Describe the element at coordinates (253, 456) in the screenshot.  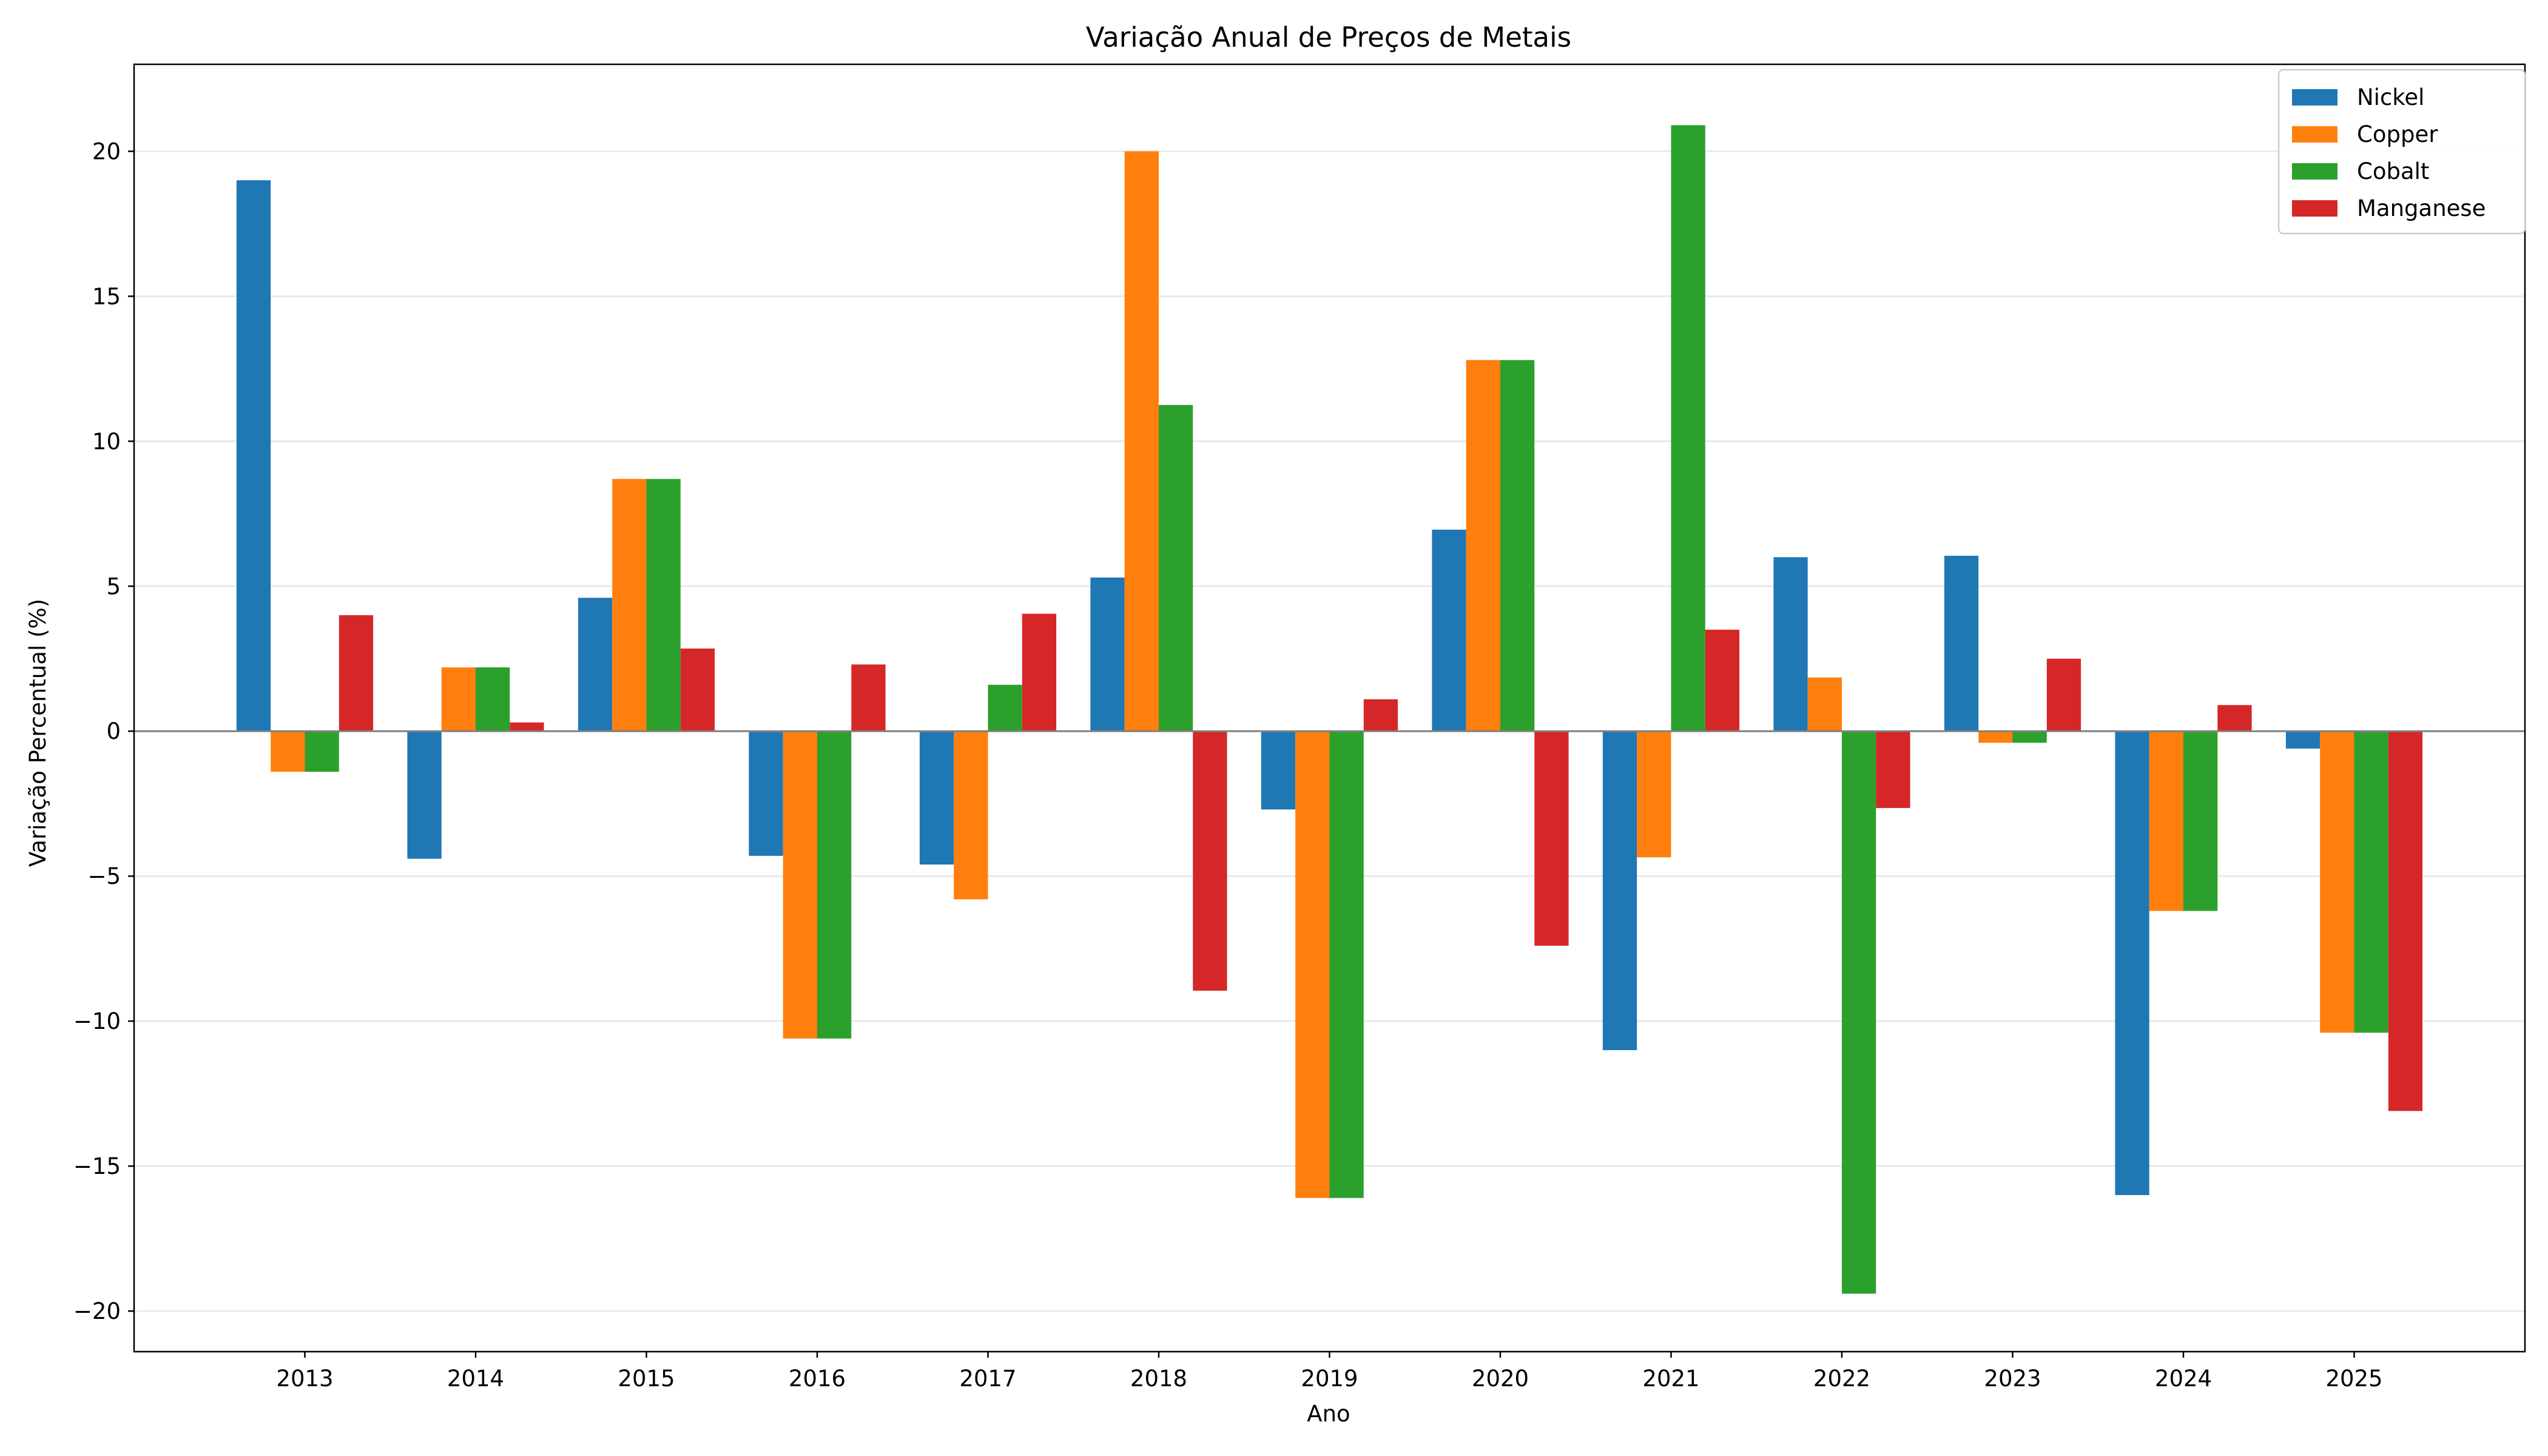
I see `bar-nickel-2013` at that location.